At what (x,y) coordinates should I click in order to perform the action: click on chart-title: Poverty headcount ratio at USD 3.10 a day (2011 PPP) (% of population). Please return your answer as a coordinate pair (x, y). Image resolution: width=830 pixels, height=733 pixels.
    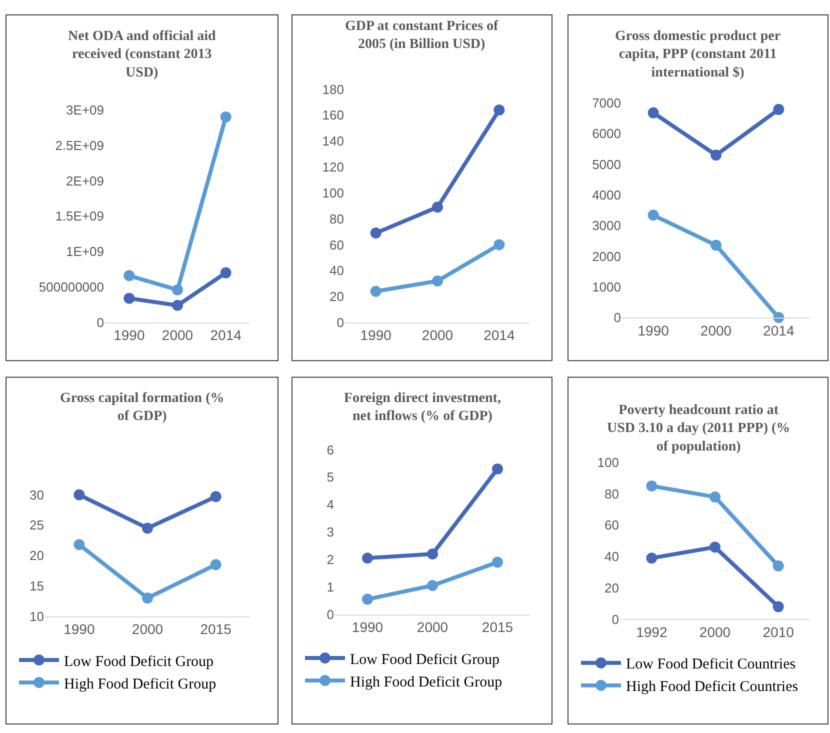
    Looking at the image, I should click on (698, 428).